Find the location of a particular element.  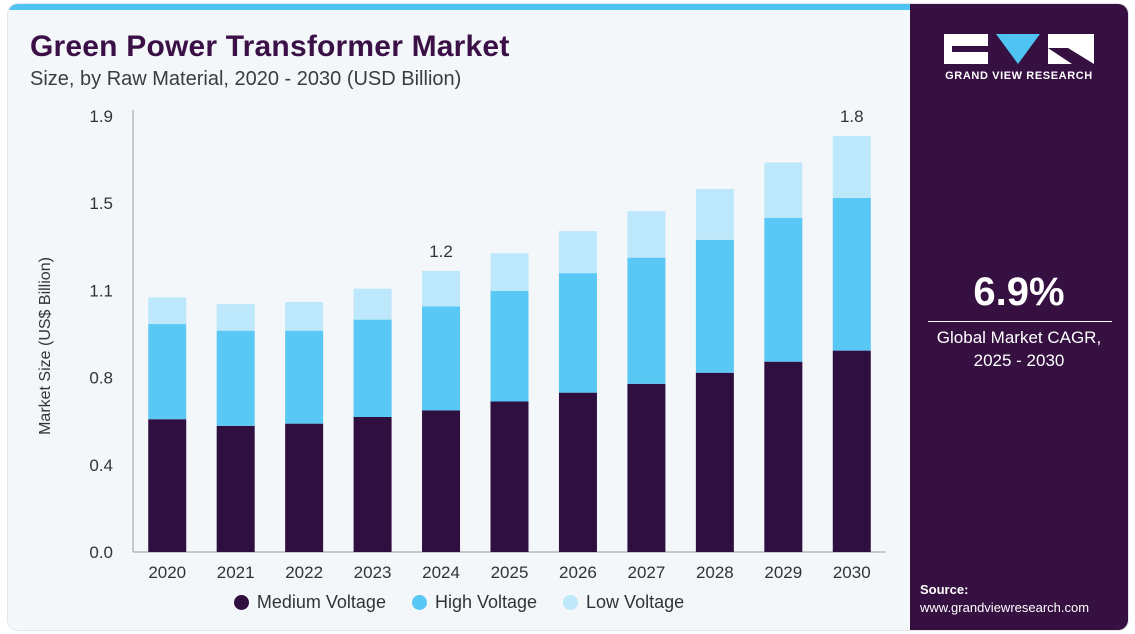

x-tick-label: 2024 is located at coordinates (441, 572).